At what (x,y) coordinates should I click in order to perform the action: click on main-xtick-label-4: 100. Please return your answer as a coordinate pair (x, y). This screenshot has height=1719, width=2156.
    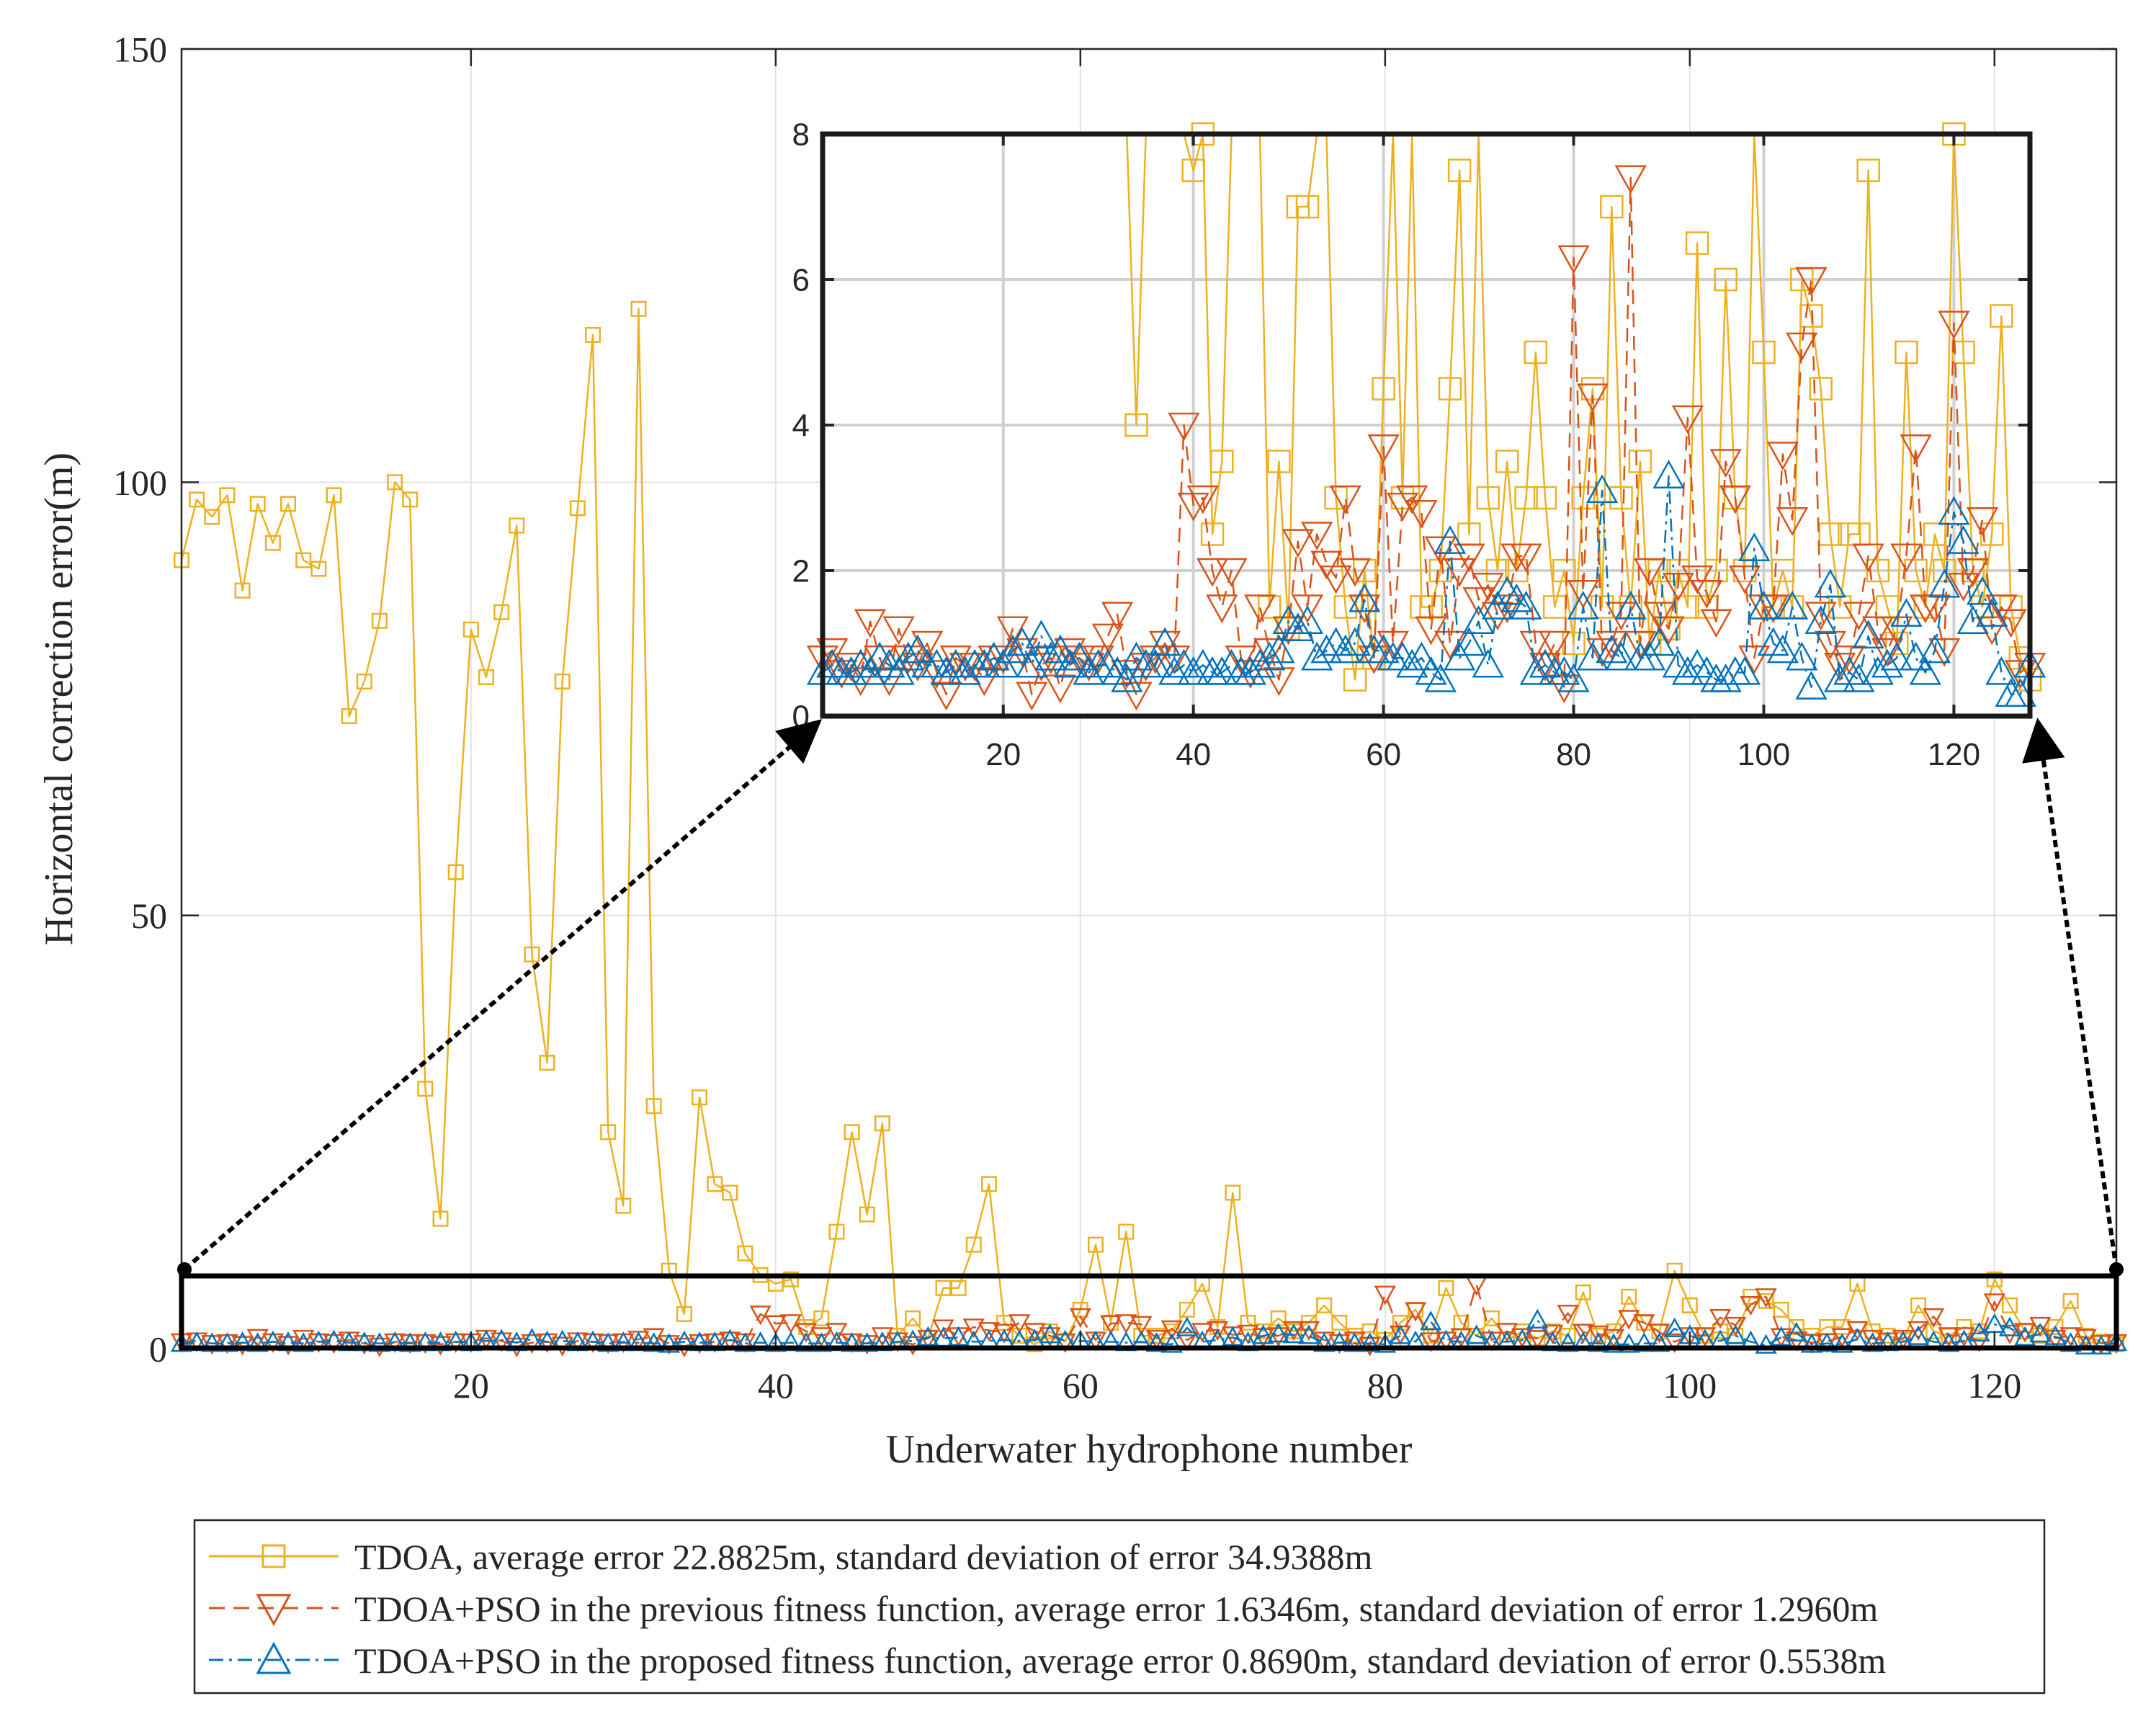
    Looking at the image, I should click on (1690, 1385).